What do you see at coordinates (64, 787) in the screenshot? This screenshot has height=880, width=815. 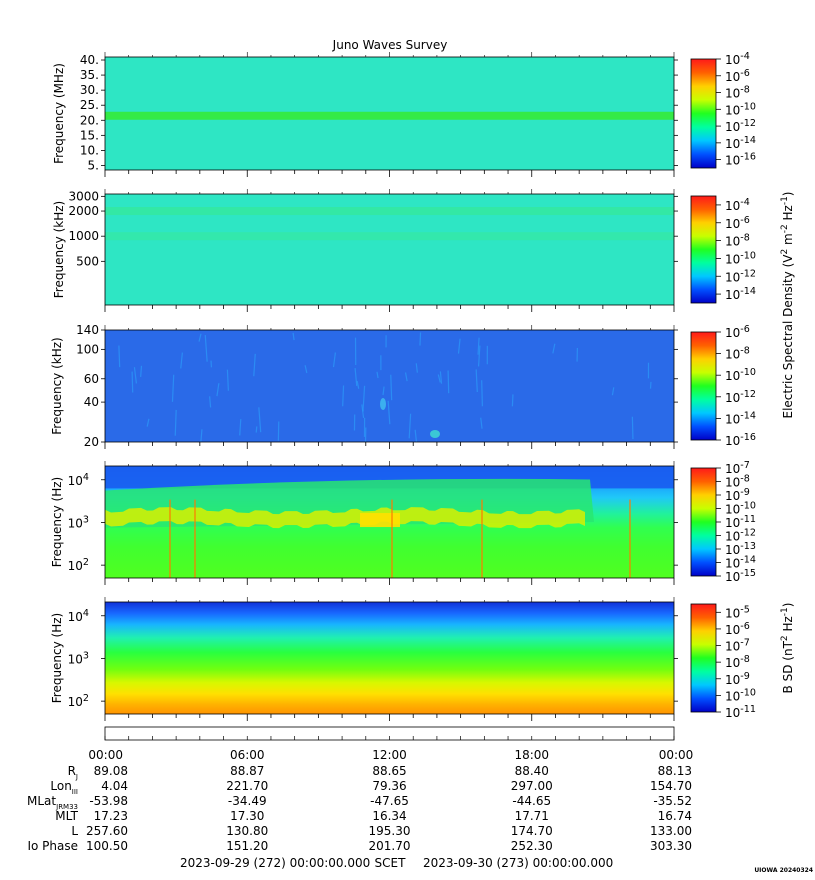 I see `ephemeris-row-label: LonIII` at bounding box center [64, 787].